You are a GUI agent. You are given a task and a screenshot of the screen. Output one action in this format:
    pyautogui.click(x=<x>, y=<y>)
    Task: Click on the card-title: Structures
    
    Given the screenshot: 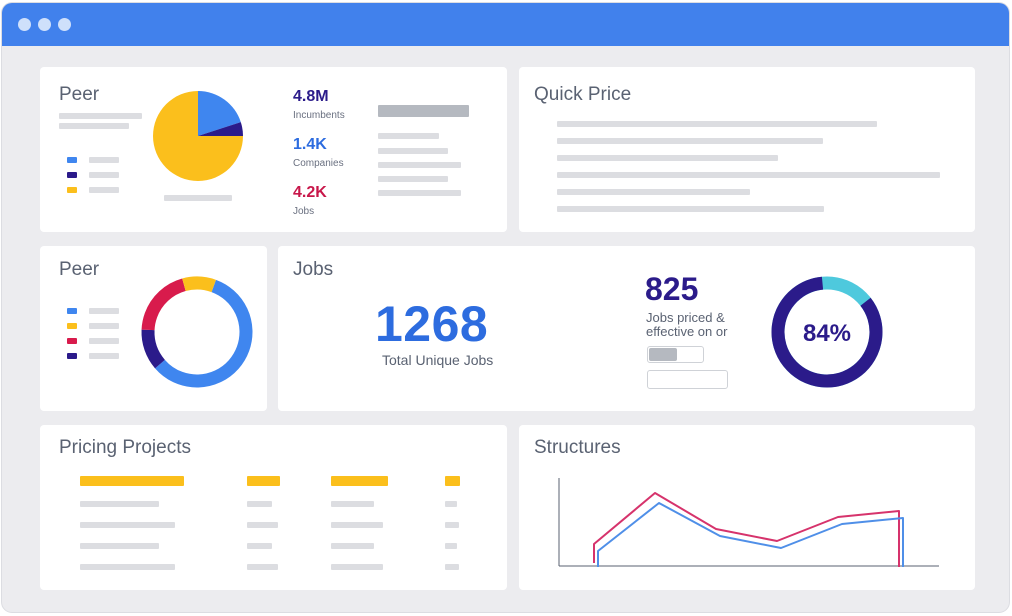 What is the action you would take?
    pyautogui.click(x=577, y=447)
    